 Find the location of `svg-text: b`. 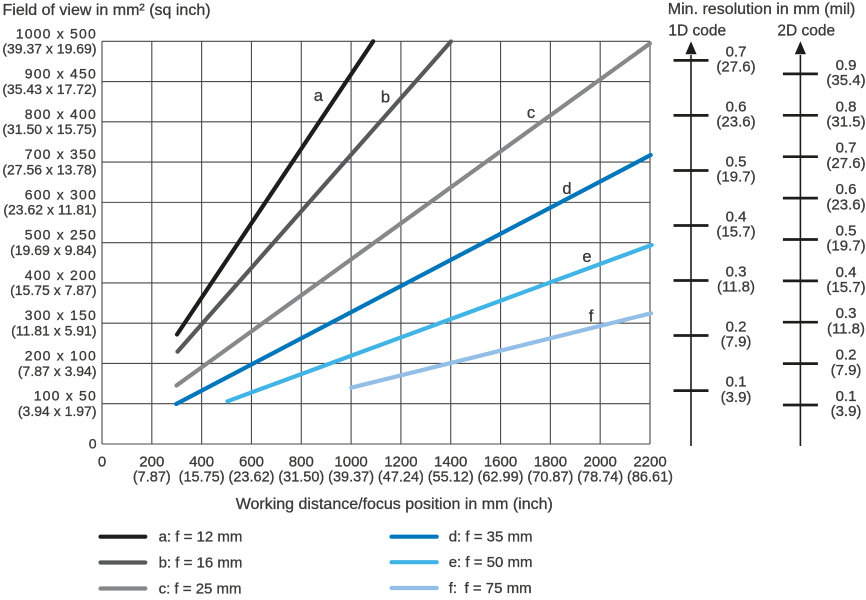

svg-text: b is located at coordinates (385, 98).